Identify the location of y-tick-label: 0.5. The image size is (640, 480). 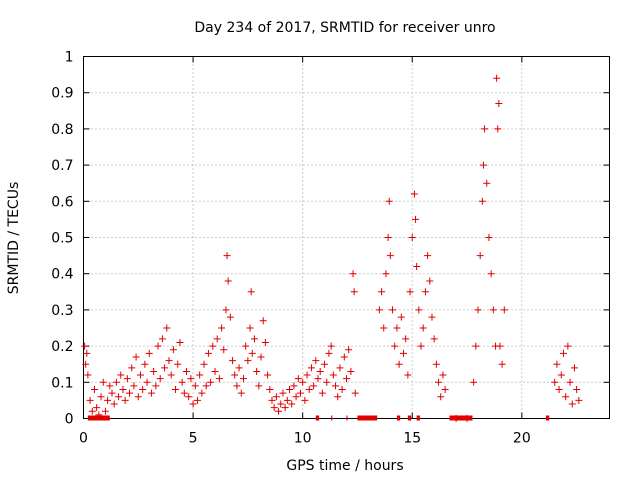
(62, 239).